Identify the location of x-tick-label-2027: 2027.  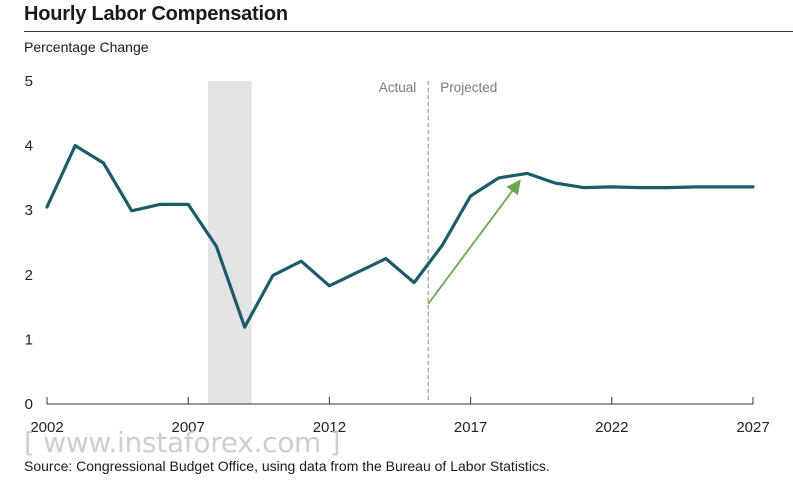
(752, 427).